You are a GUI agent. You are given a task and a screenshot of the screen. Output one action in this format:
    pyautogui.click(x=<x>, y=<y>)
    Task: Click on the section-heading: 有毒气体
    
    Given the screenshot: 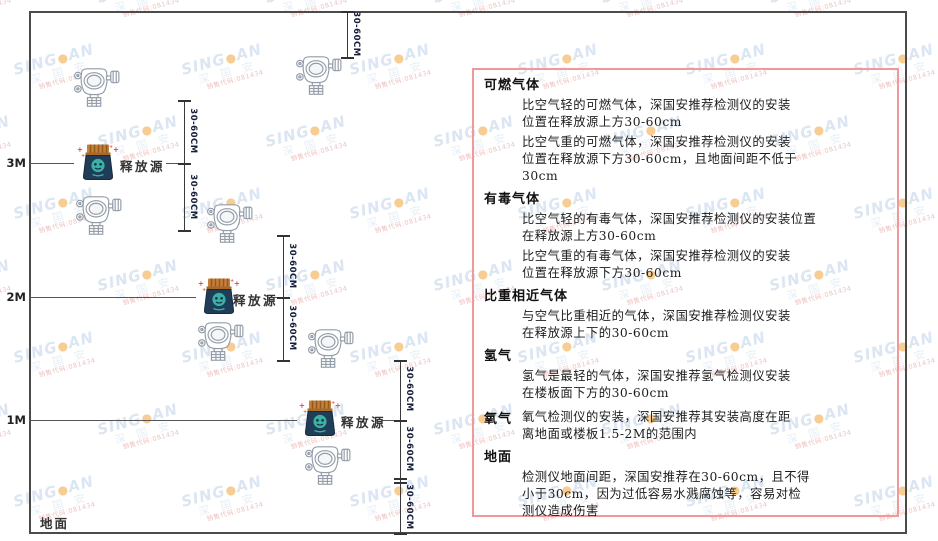 What is the action you would take?
    pyautogui.click(x=512, y=199)
    